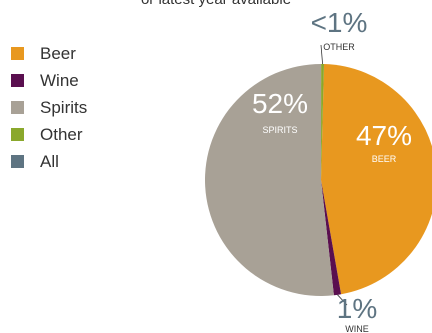 This screenshot has width=432, height=333. What do you see at coordinates (357, 308) in the screenshot?
I see `data-label-value-wine: 1%` at bounding box center [357, 308].